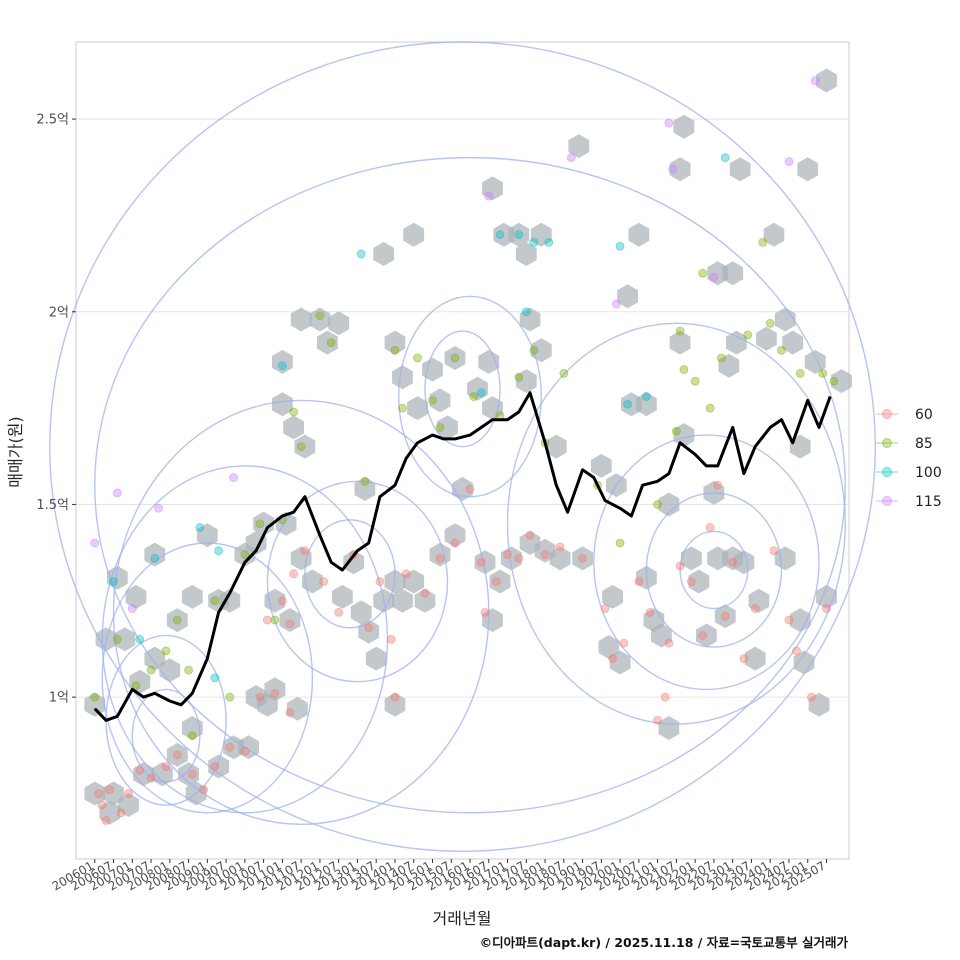  What do you see at coordinates (904, 415) in the screenshot?
I see `legend-item-60: 60` at bounding box center [904, 415].